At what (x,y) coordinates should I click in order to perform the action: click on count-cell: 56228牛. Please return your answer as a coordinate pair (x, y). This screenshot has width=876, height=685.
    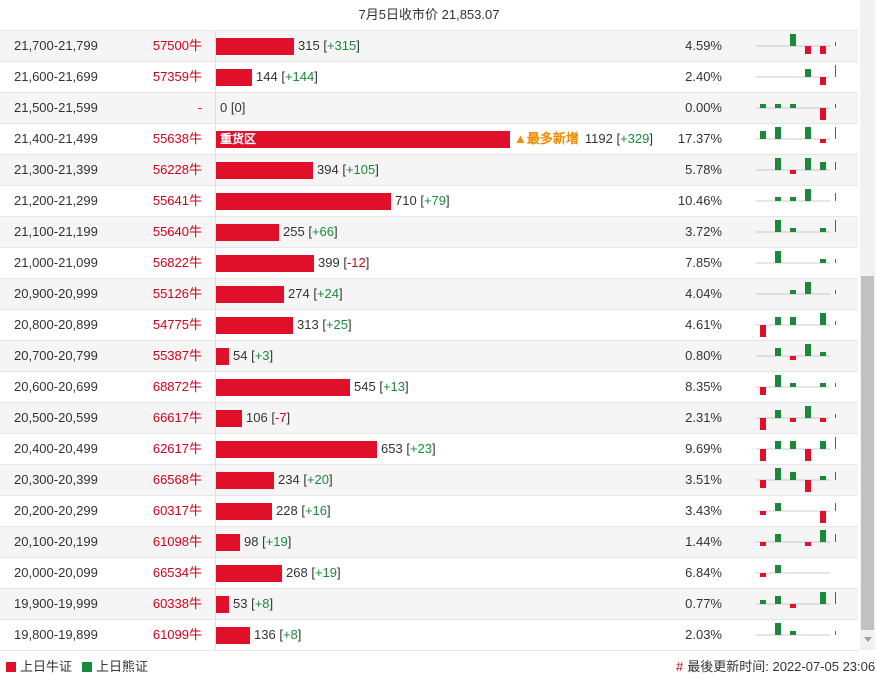
    Looking at the image, I should click on (177, 169).